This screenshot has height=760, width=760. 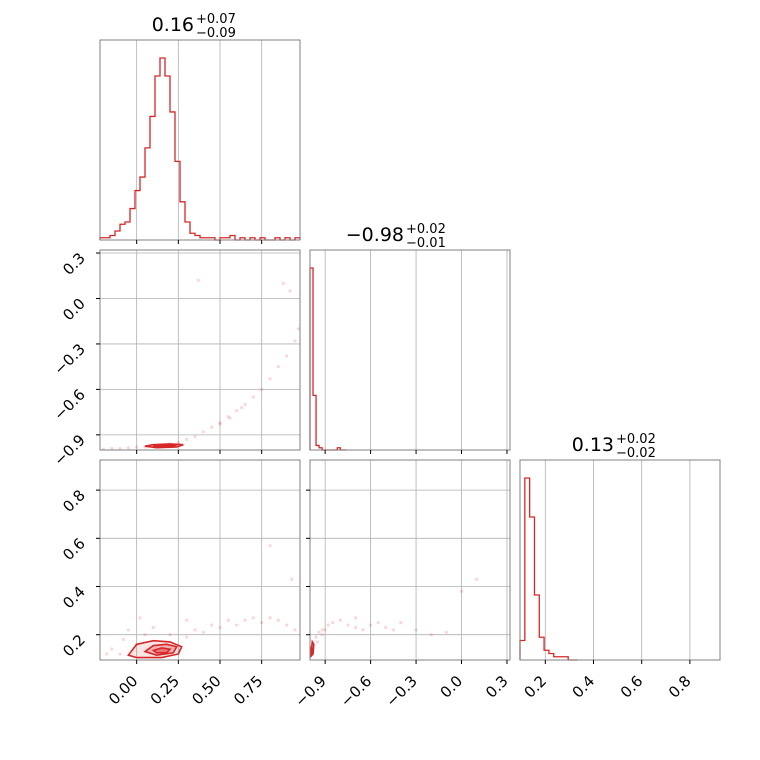 What do you see at coordinates (396, 236) in the screenshot?
I see `histogram-title-1: −0.98 +0.02−0.01` at bounding box center [396, 236].